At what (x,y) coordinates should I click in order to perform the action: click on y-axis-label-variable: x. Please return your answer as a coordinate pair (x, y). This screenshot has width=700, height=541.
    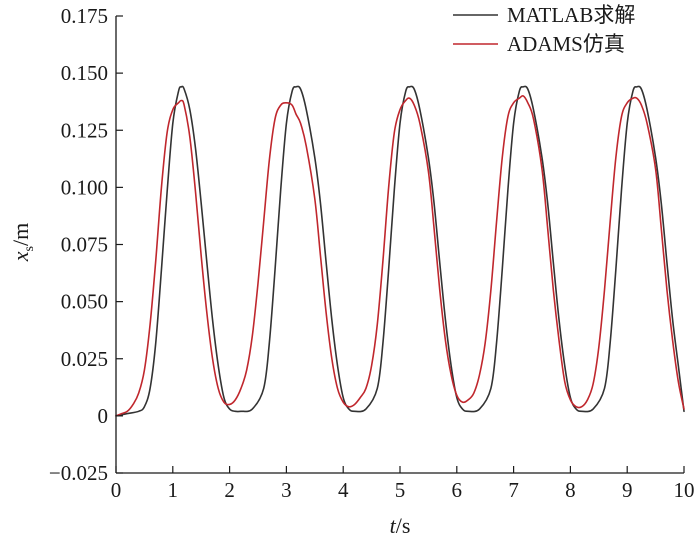
    Looking at the image, I should click on (20, 256).